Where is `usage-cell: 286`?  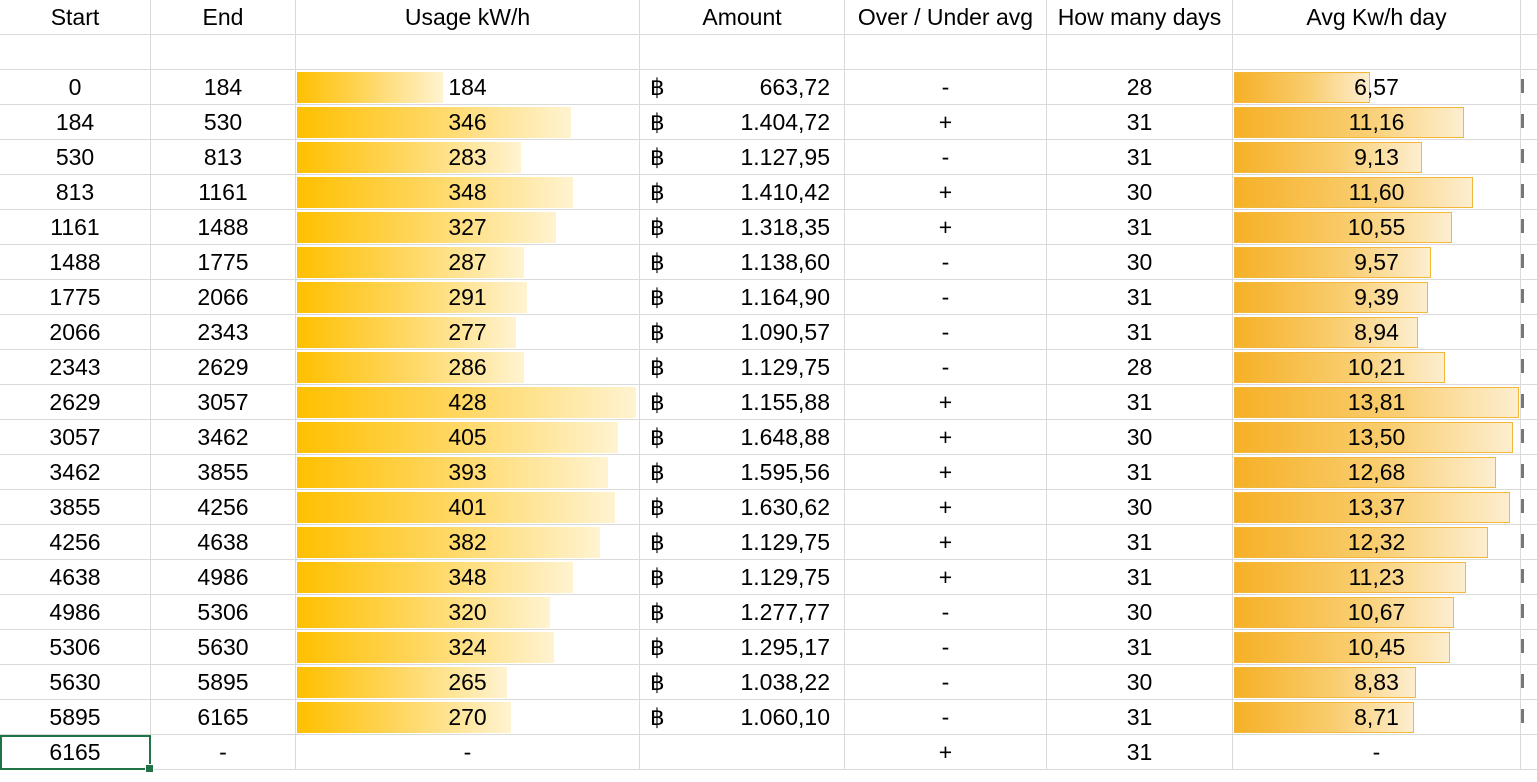
usage-cell: 286 is located at coordinates (468, 367).